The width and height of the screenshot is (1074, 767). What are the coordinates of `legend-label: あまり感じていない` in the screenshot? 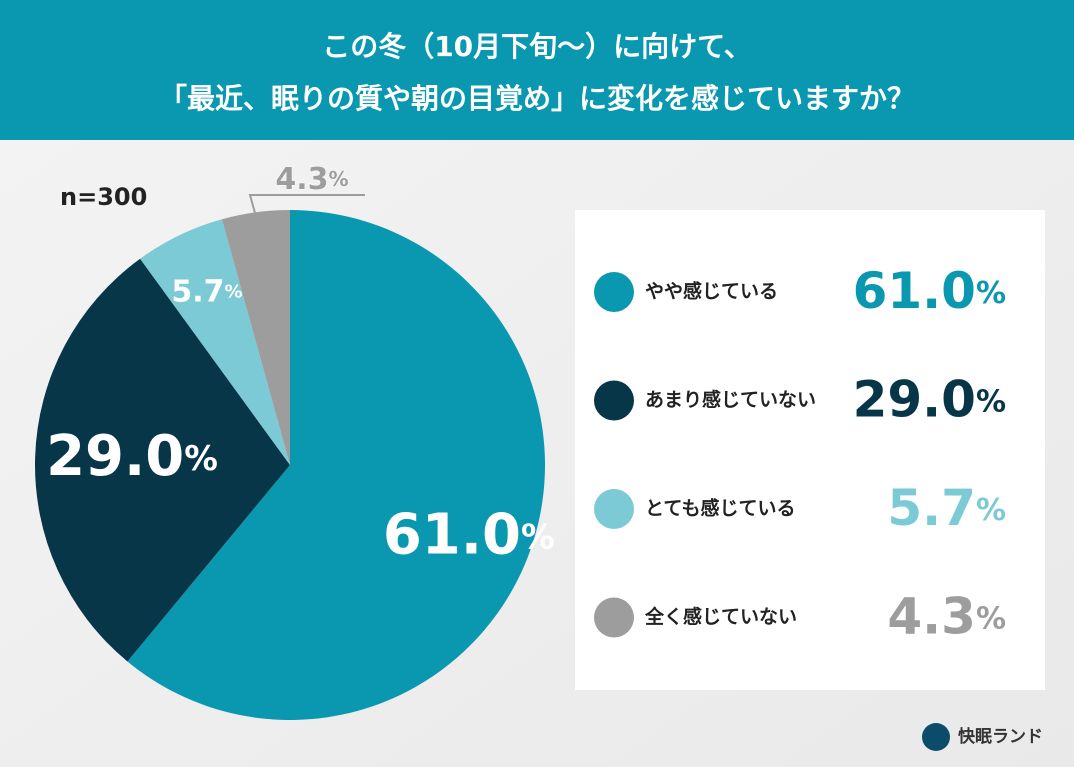 It's located at (730, 399).